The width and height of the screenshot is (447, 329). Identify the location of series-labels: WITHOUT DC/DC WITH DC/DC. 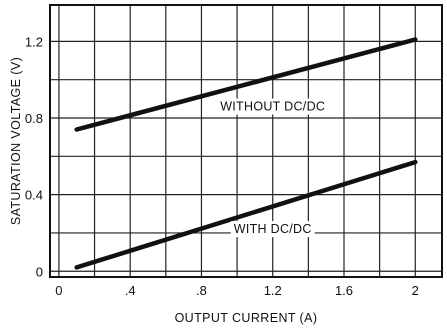
(273, 168).